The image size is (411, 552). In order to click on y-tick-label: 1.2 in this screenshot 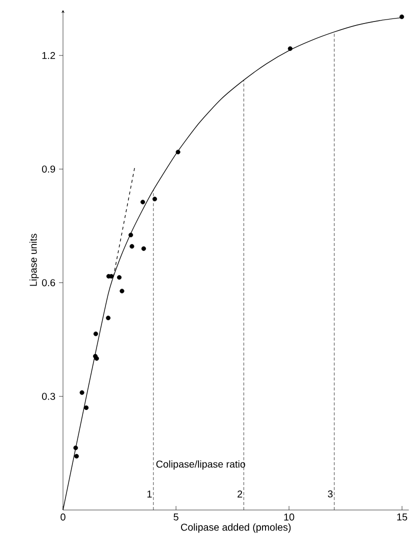, I will do `click(48, 55)`.